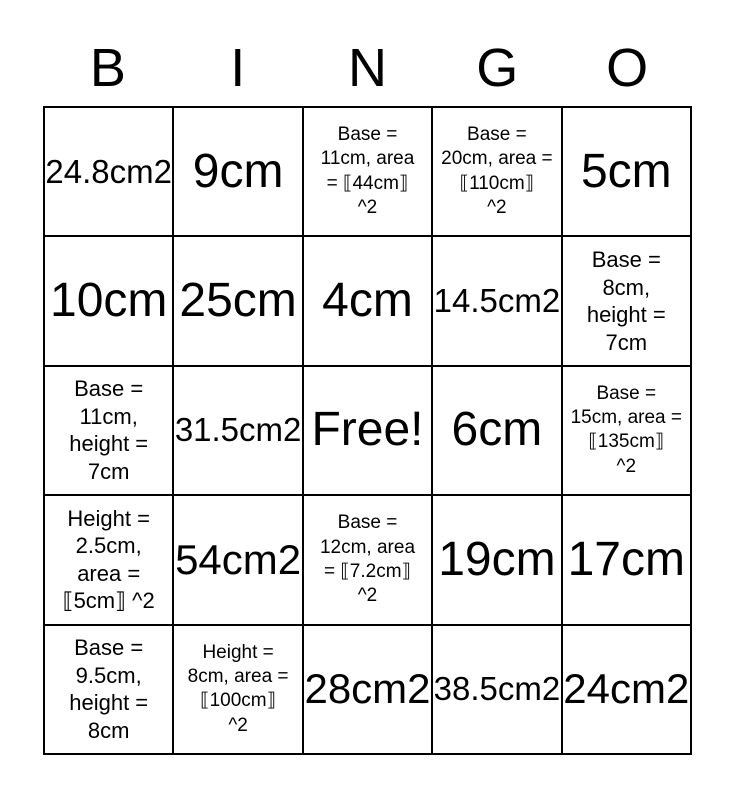 The width and height of the screenshot is (736, 800). Describe the element at coordinates (497, 301) in the screenshot. I see `bingo-cell-r2c4: 14.5cm2` at that location.